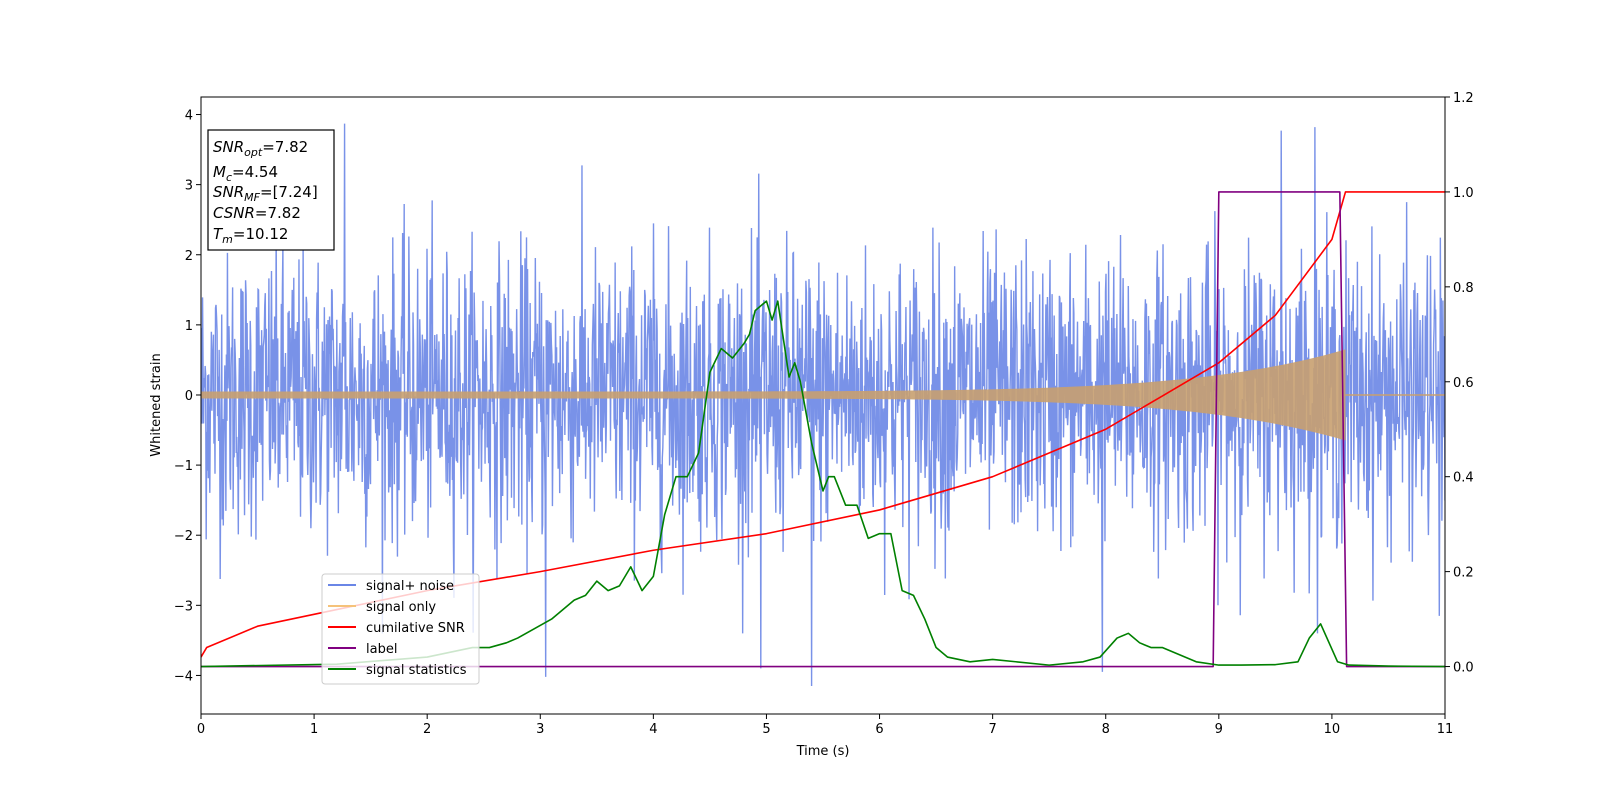 This screenshot has height=800, width=1600. Describe the element at coordinates (879, 729) in the screenshot. I see `x-tick-label: 6` at that location.